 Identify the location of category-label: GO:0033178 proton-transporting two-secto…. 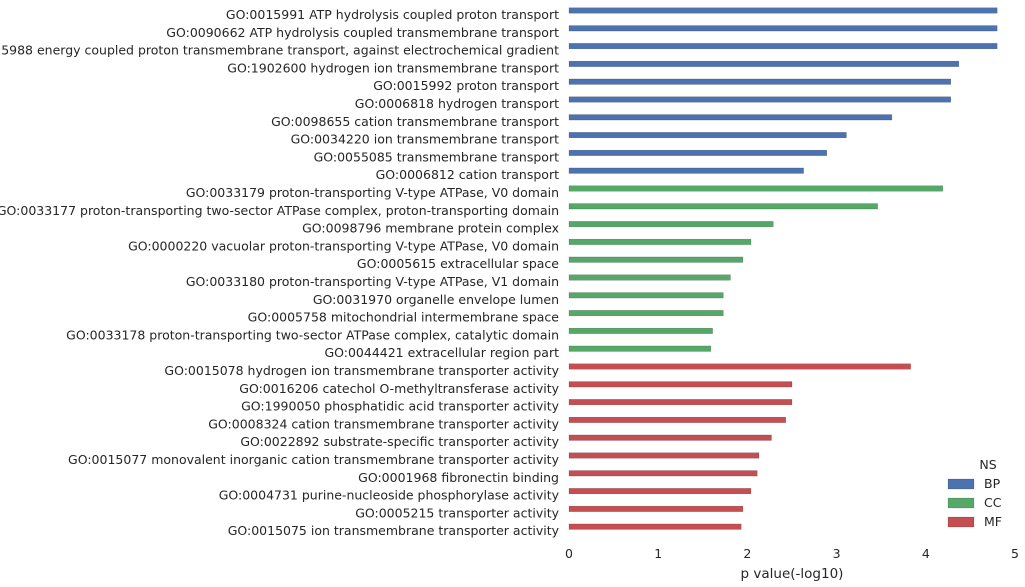
(312, 334).